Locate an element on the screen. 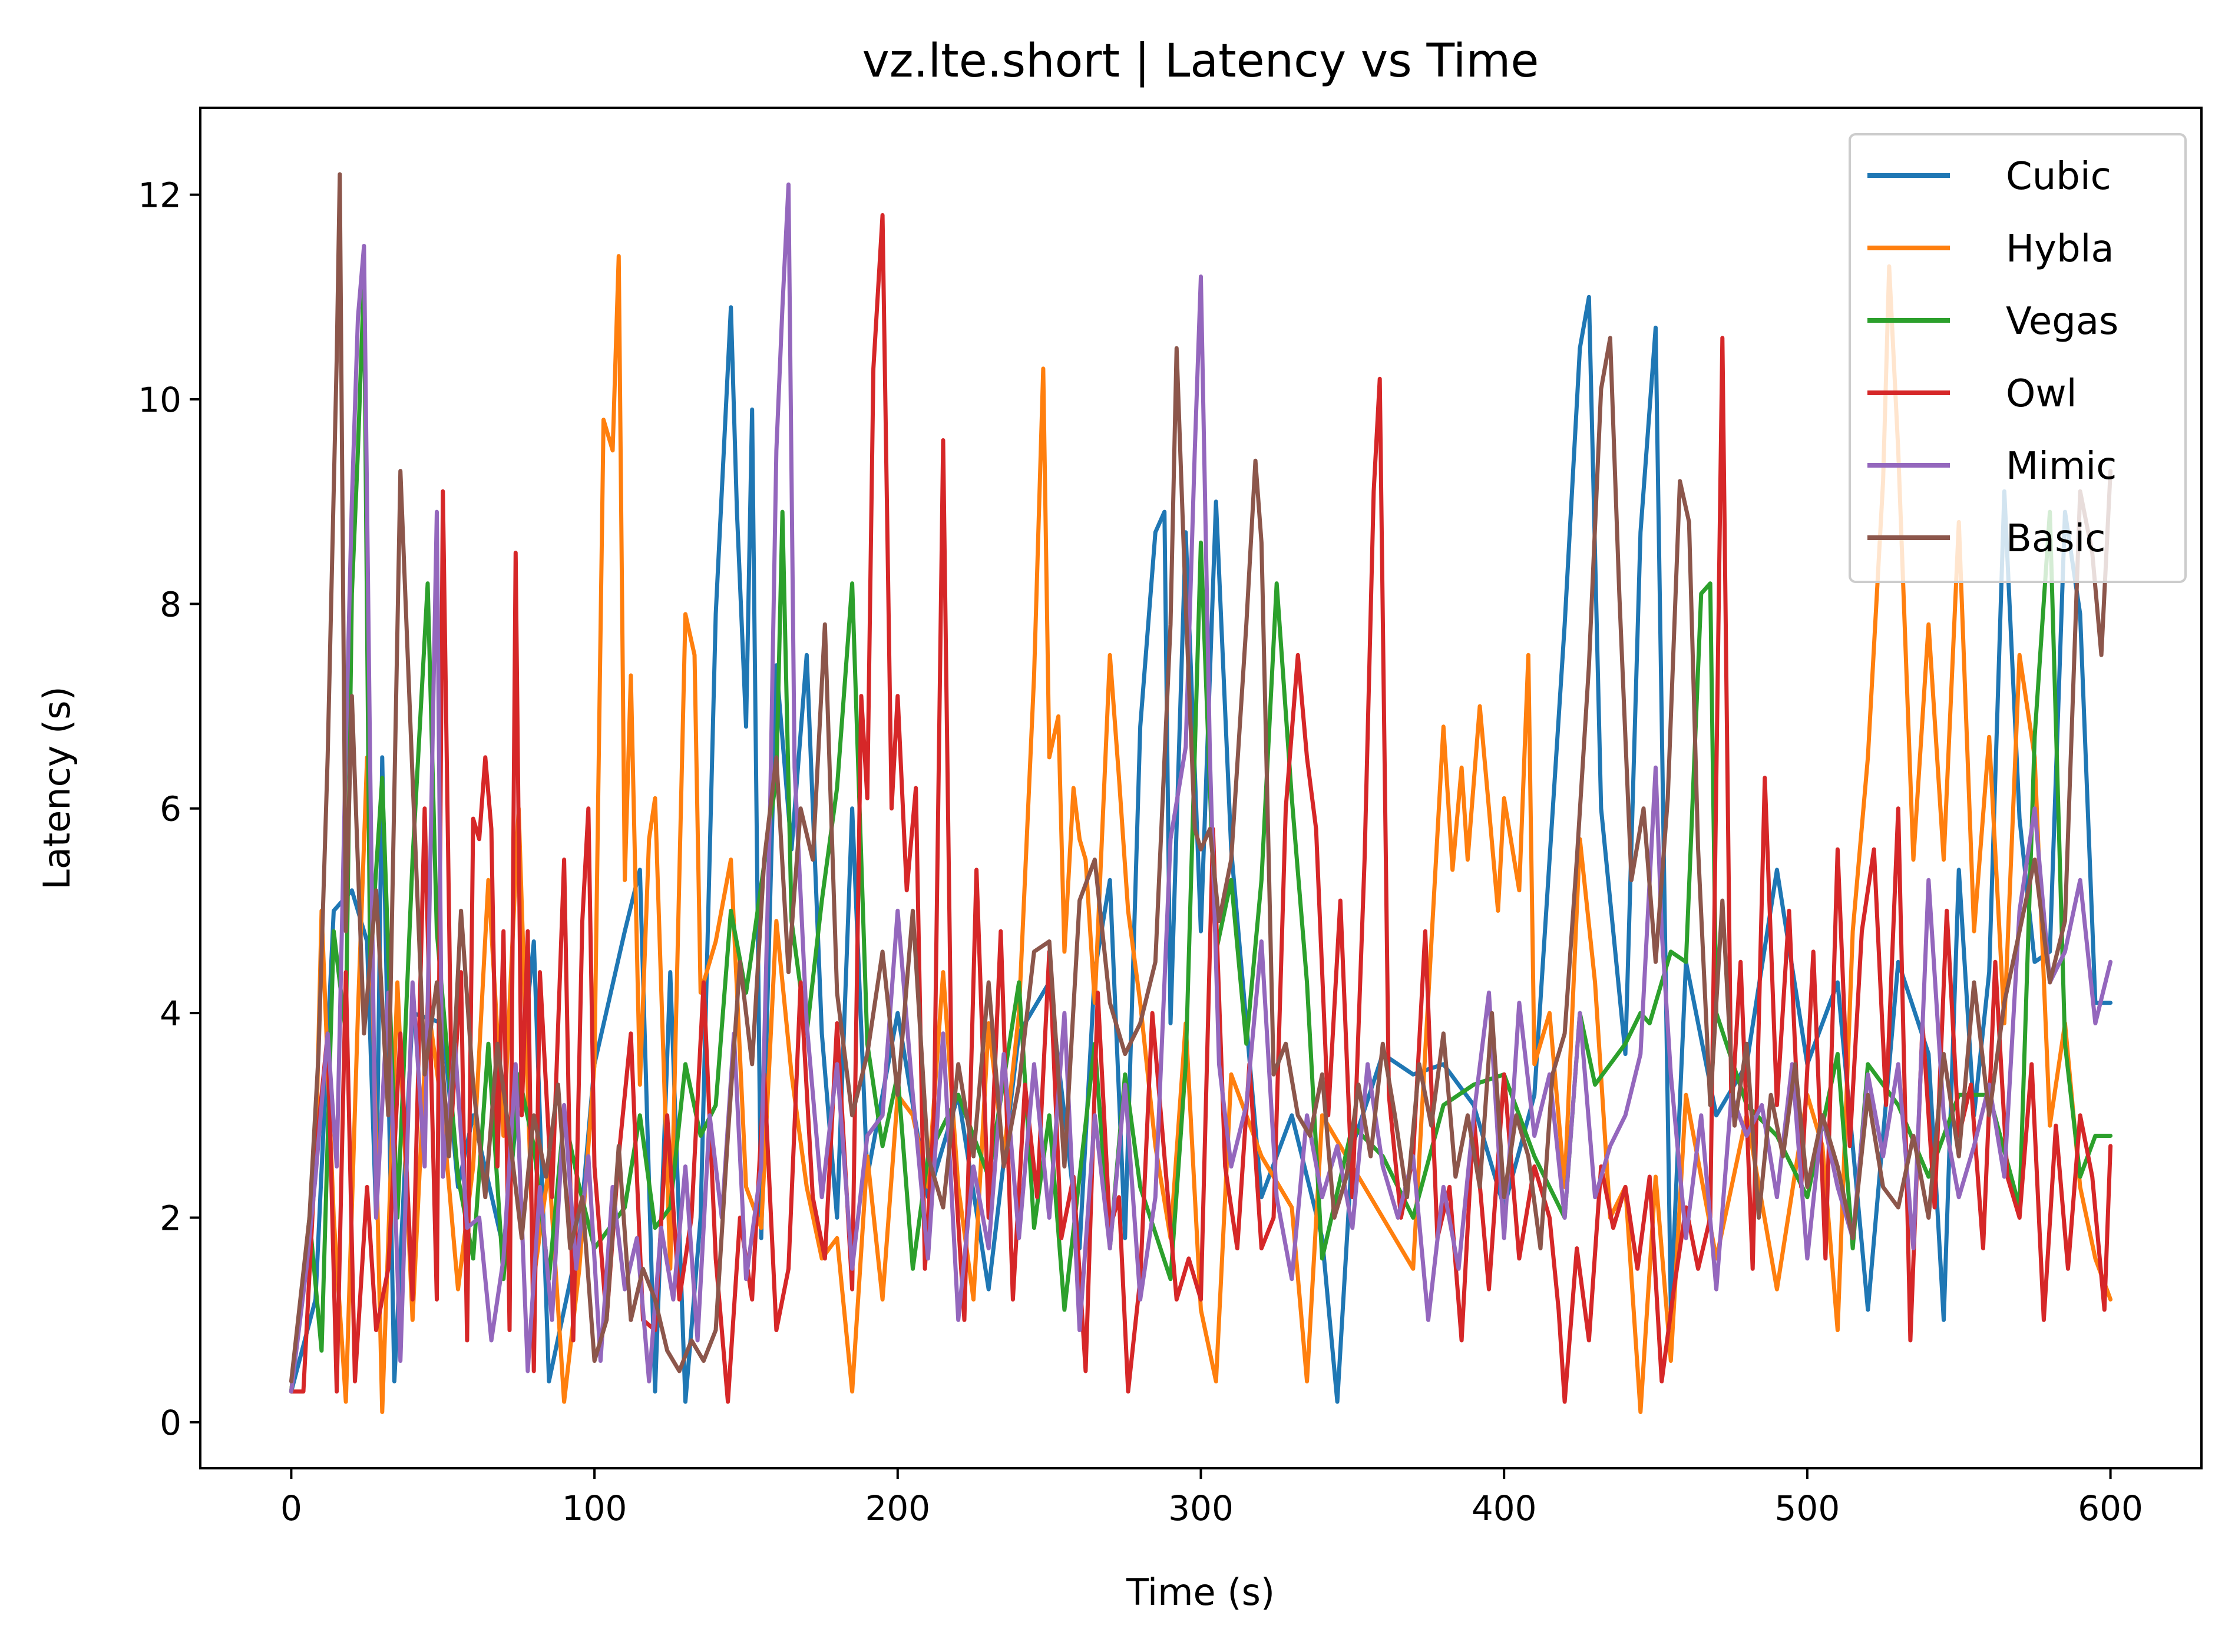  x-axis-ticks: 0 100 200 300 400 500 600 is located at coordinates (1211, 1498).